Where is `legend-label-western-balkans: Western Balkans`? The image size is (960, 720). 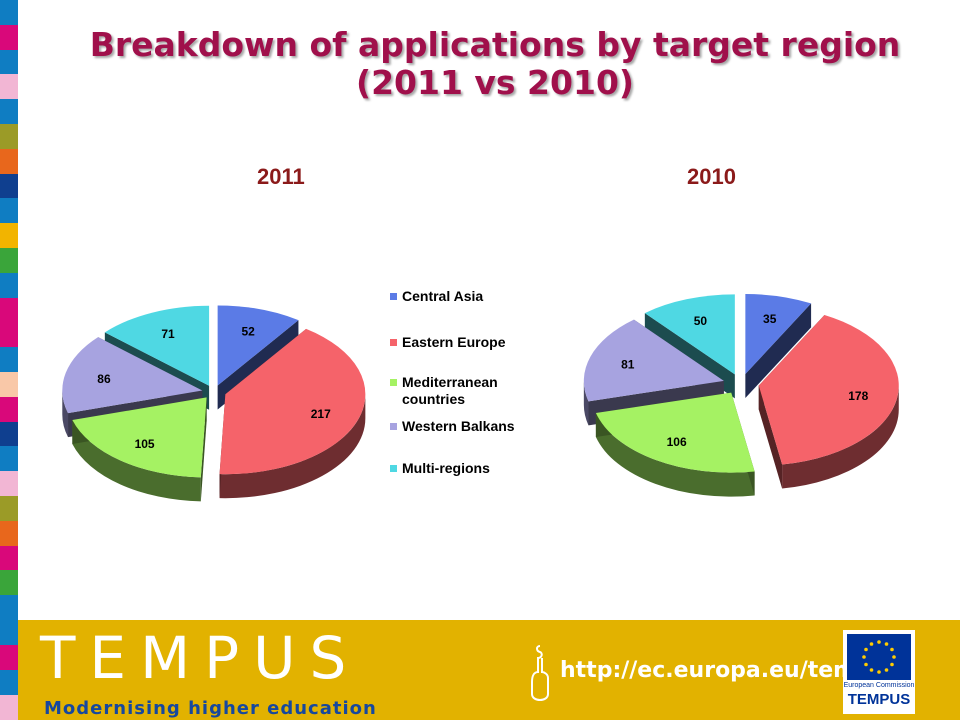
legend-label-western-balkans: Western Balkans is located at coordinates (458, 426).